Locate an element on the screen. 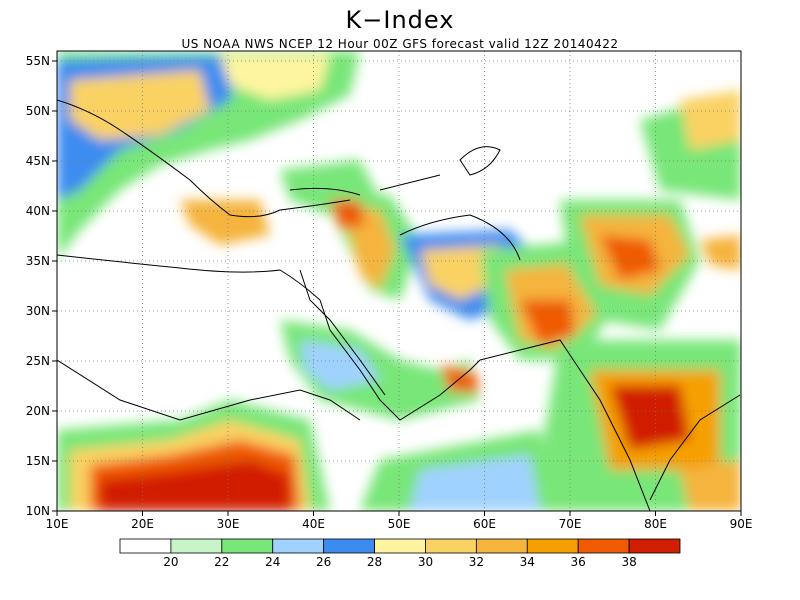  lon-tick-label: 10E is located at coordinates (57, 524).